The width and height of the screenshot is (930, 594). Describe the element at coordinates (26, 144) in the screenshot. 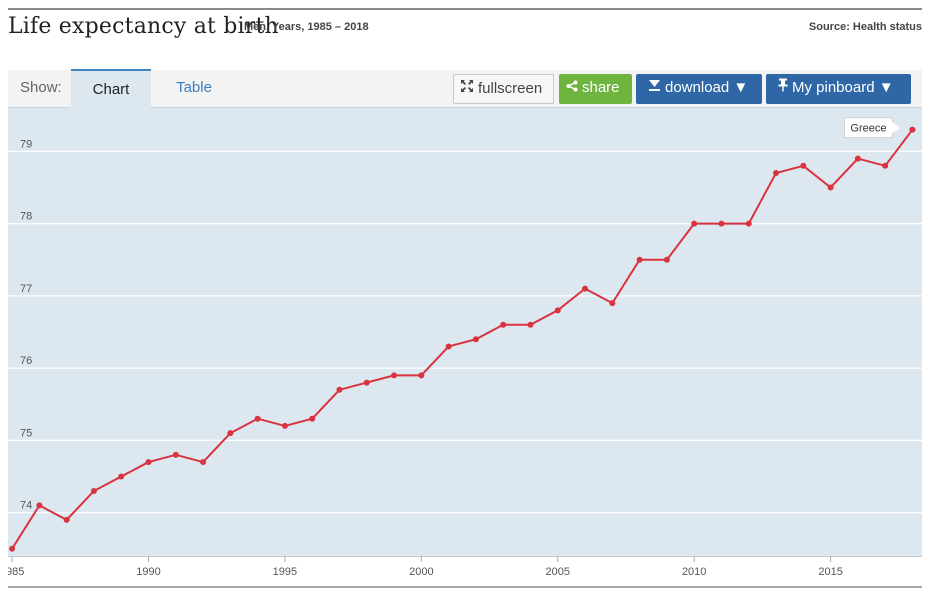

I see `y-tick-label-79: 79` at that location.